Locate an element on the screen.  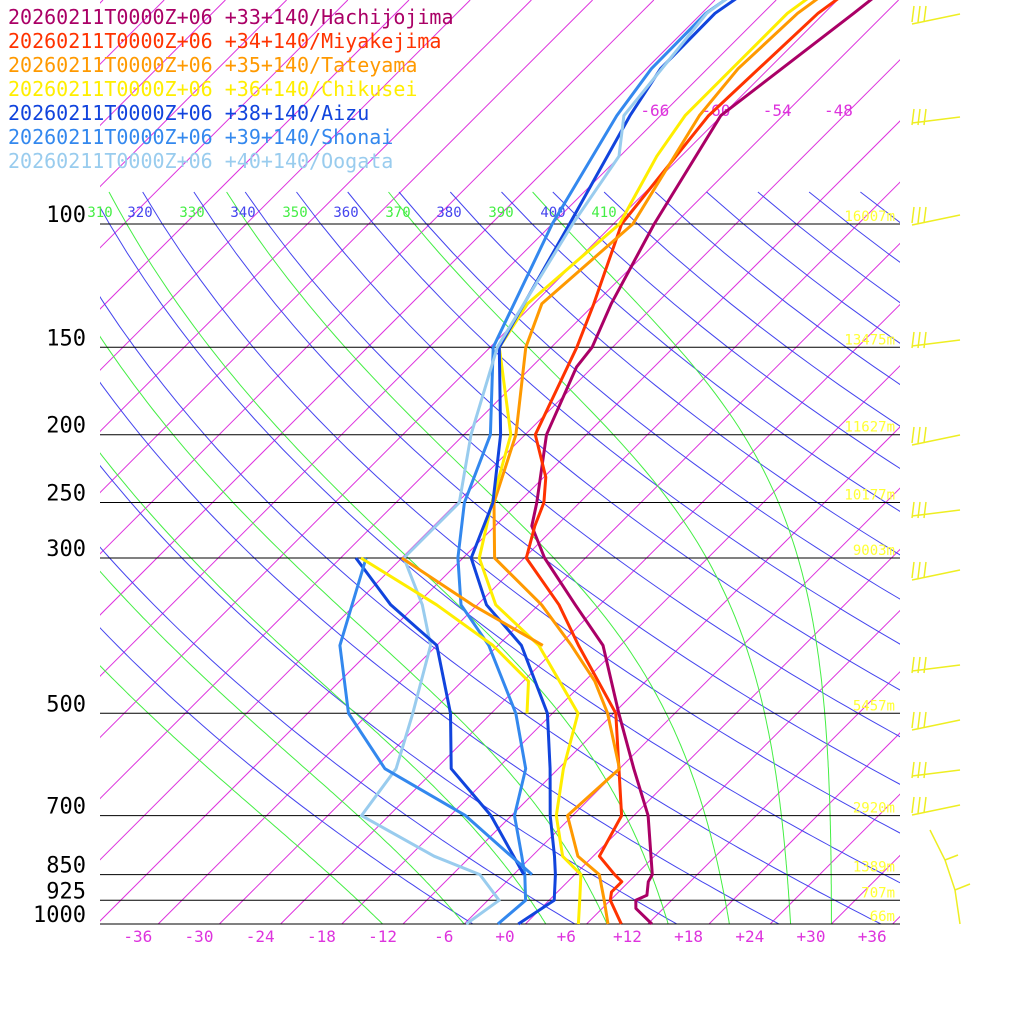
temp-tick-label: -36 is located at coordinates (137, 936).